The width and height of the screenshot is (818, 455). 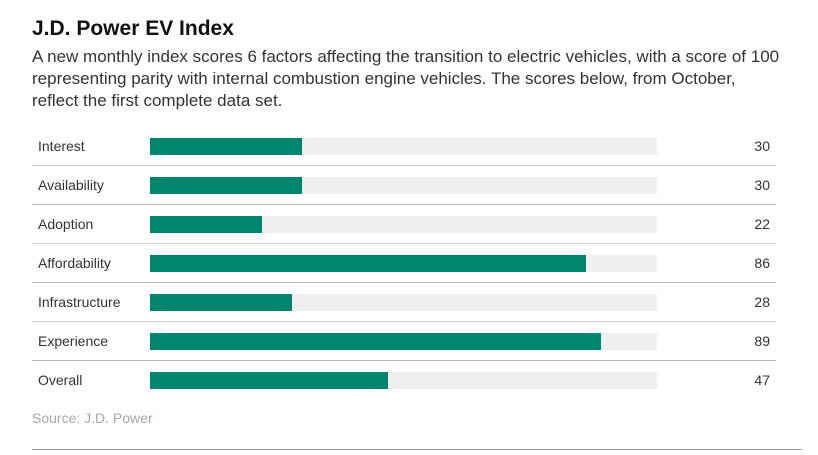 I want to click on category-label: Availability, so click(x=71, y=185).